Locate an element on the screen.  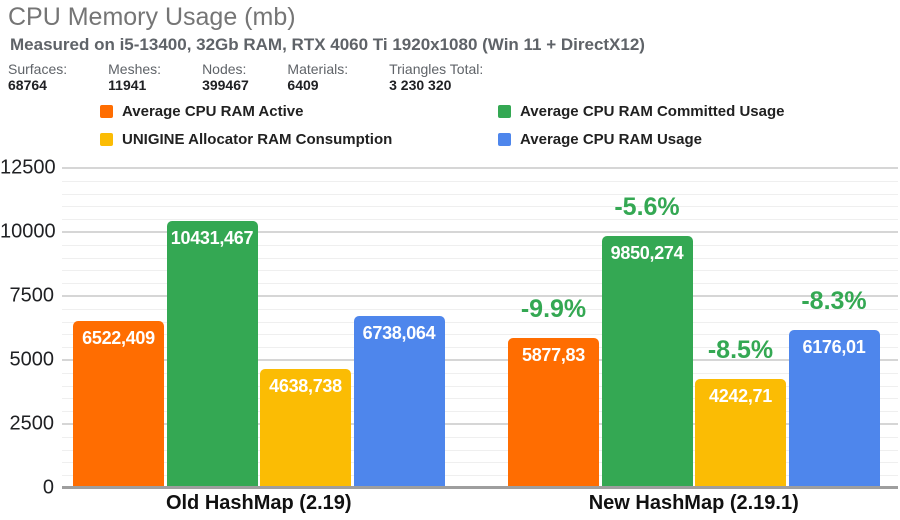
x-axis-line is located at coordinates (480, 487).